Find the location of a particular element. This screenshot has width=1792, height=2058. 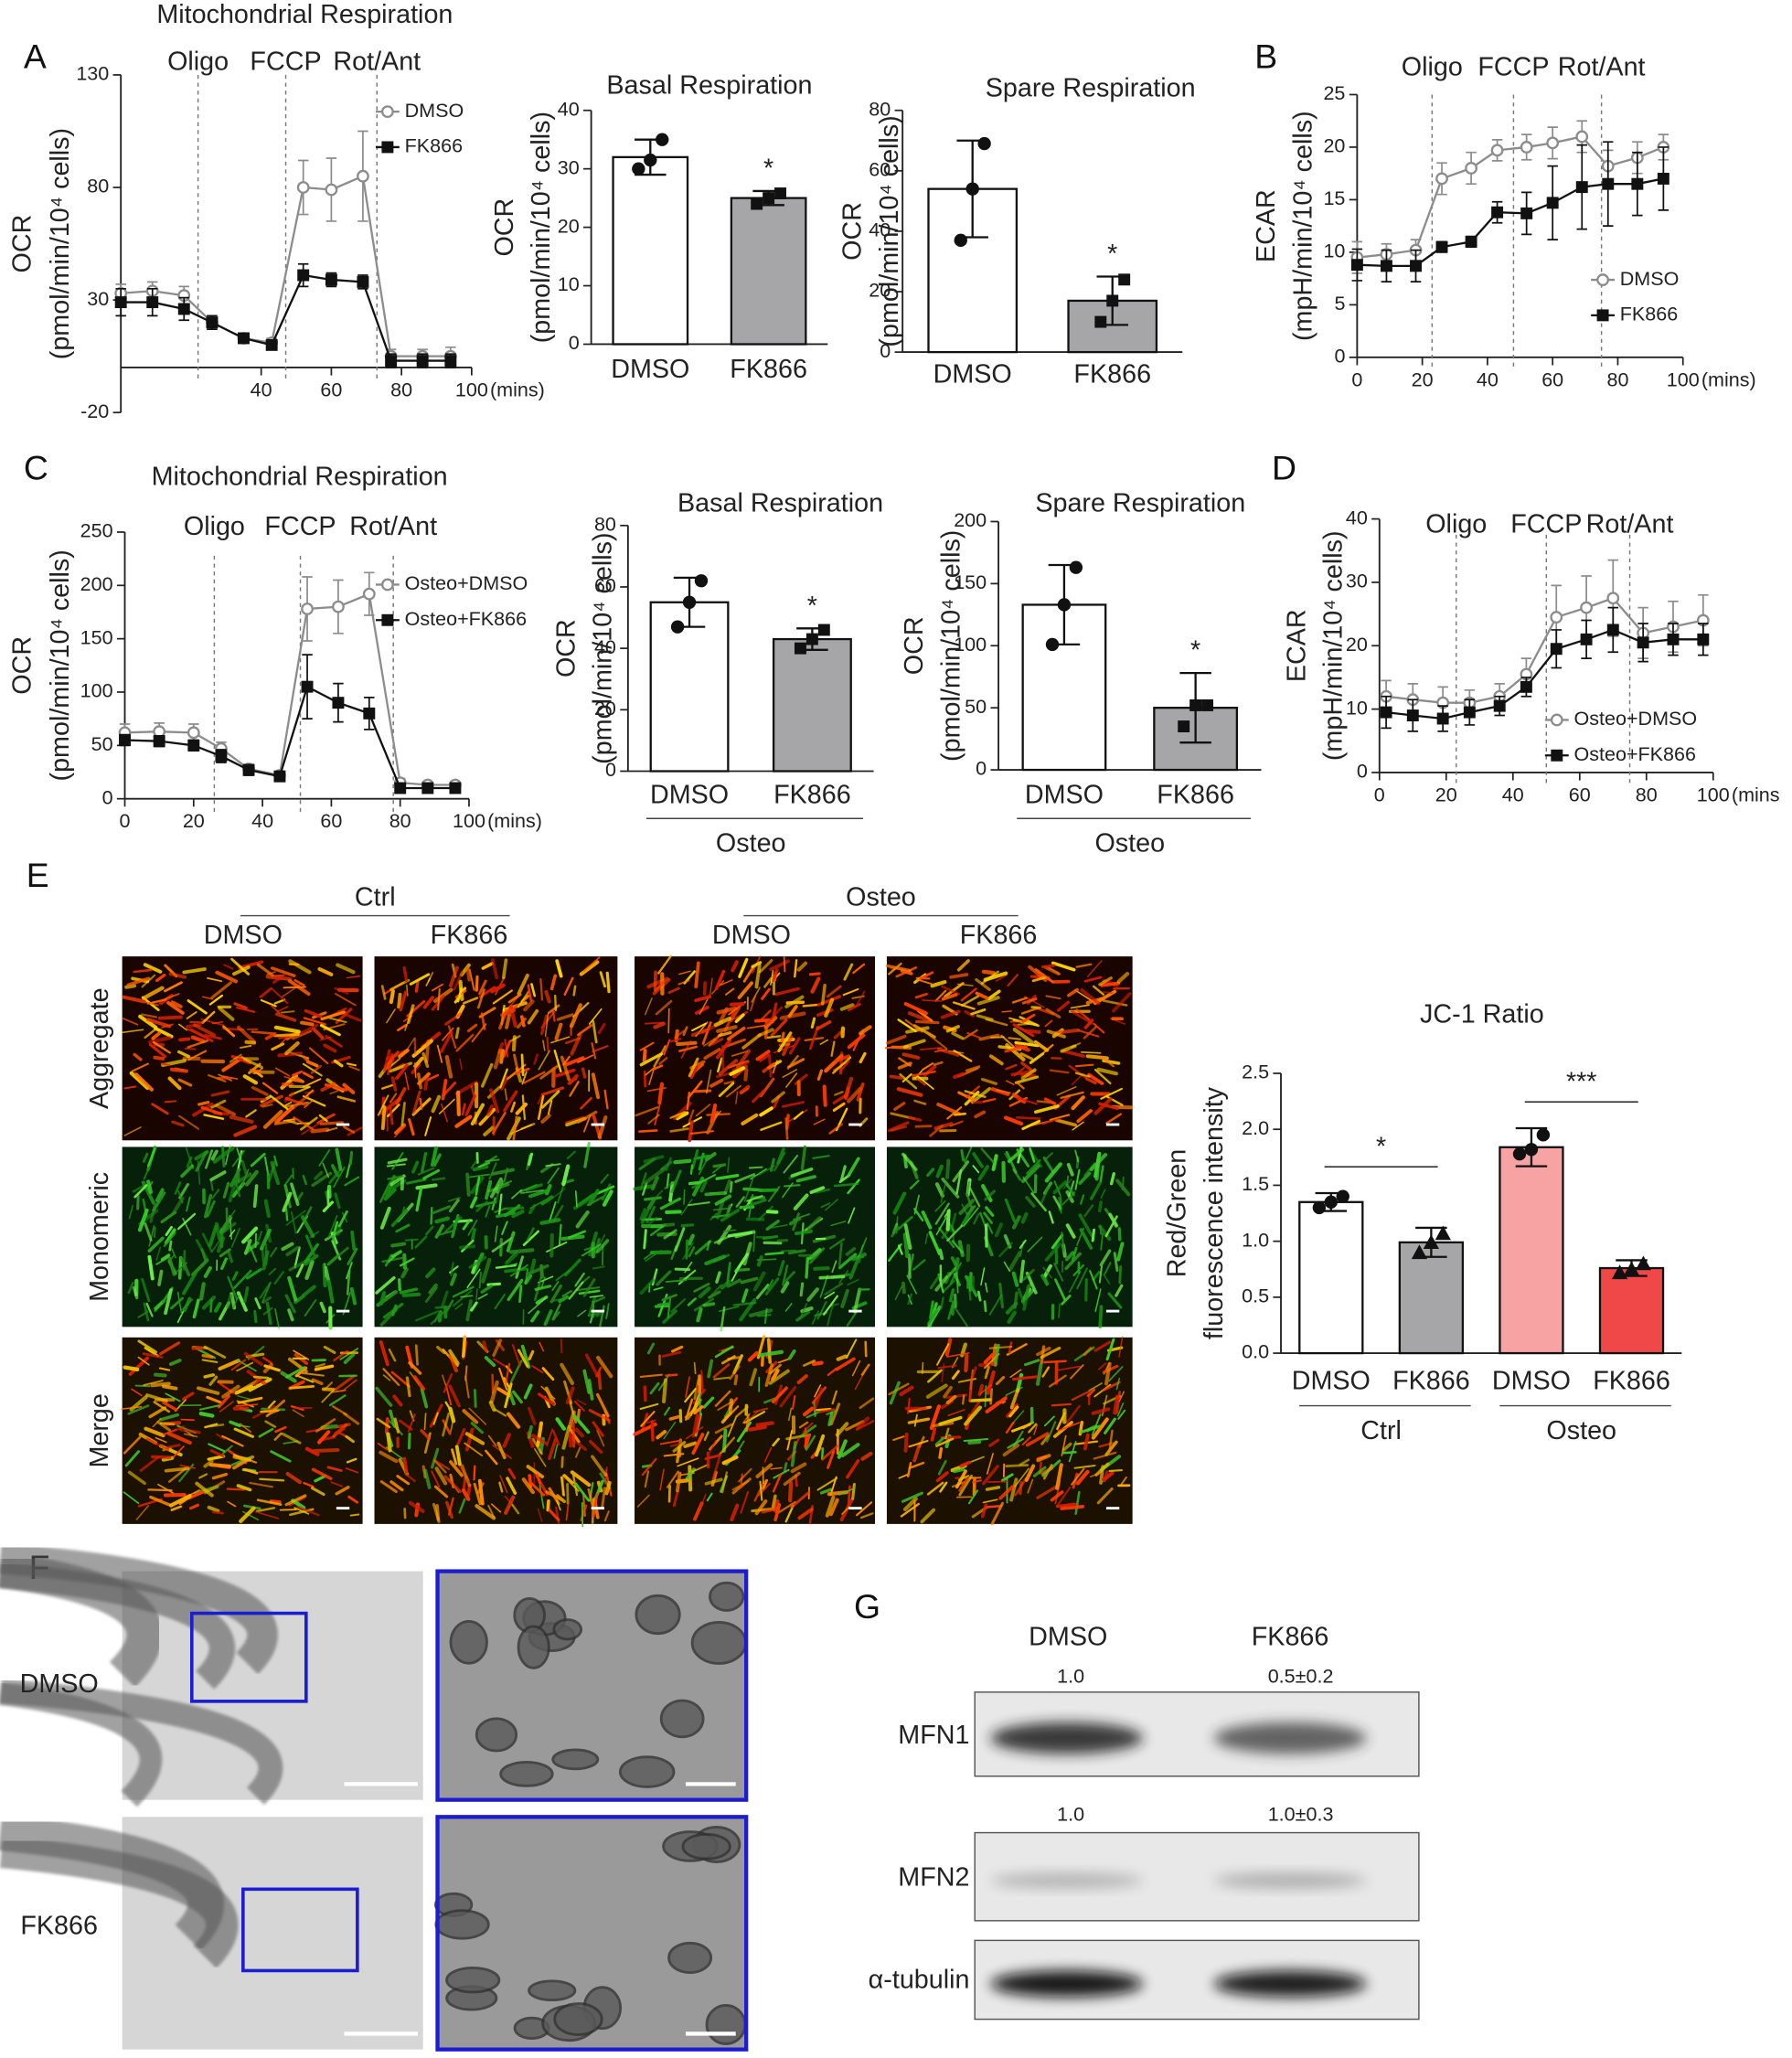

y-tick-label: -20 is located at coordinates (94, 411).